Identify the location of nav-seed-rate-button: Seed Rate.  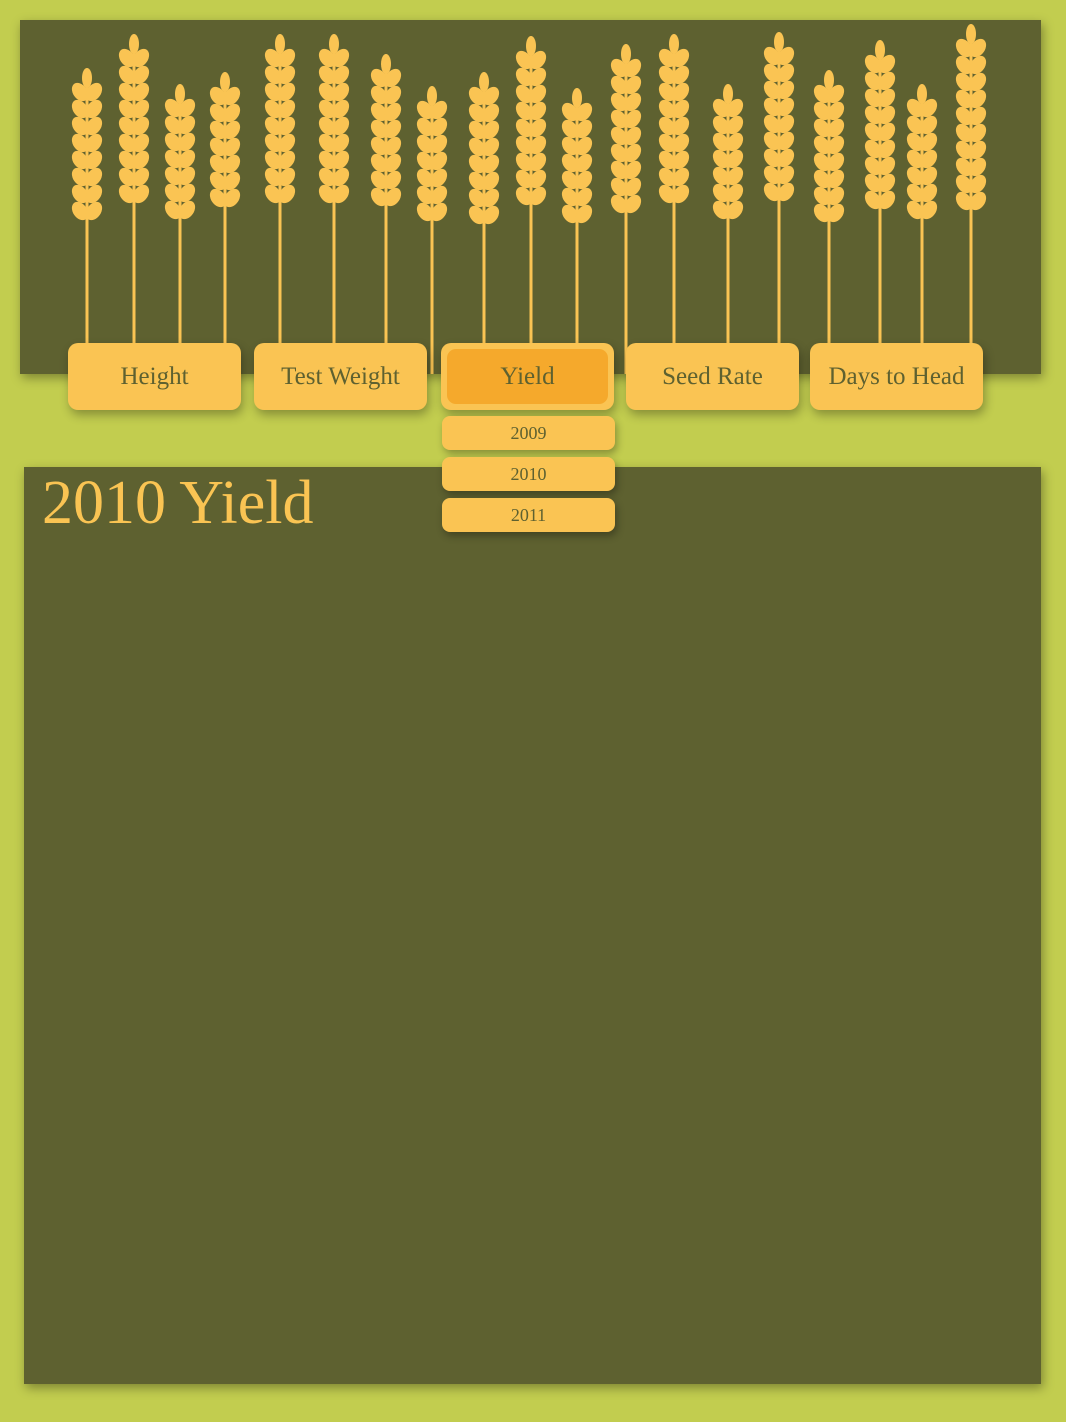
(712, 376).